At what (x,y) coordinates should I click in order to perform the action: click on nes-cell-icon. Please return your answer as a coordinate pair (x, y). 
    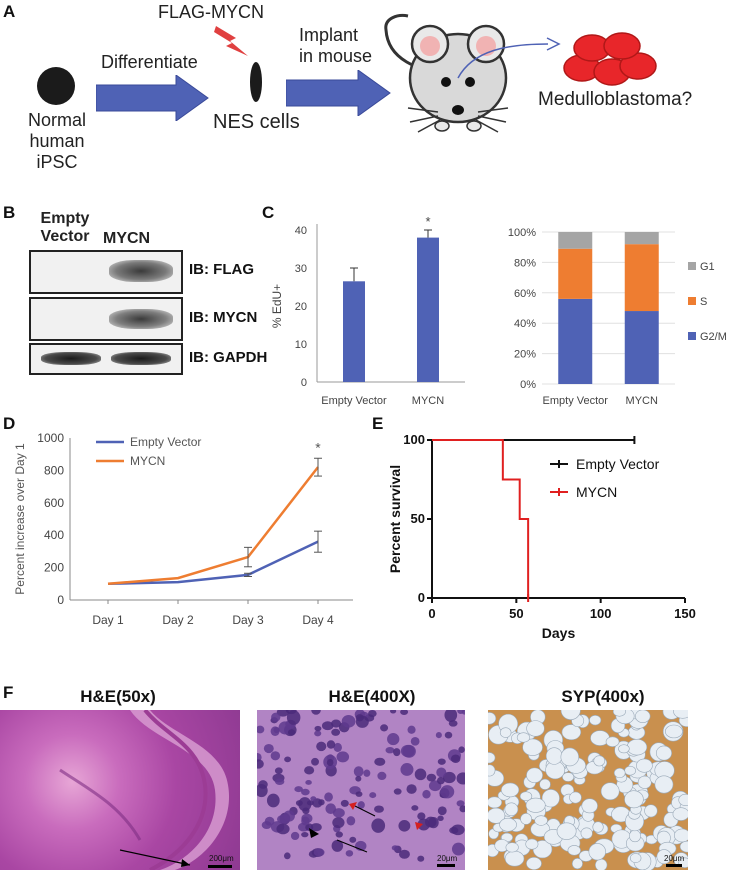
    Looking at the image, I should click on (256, 82).